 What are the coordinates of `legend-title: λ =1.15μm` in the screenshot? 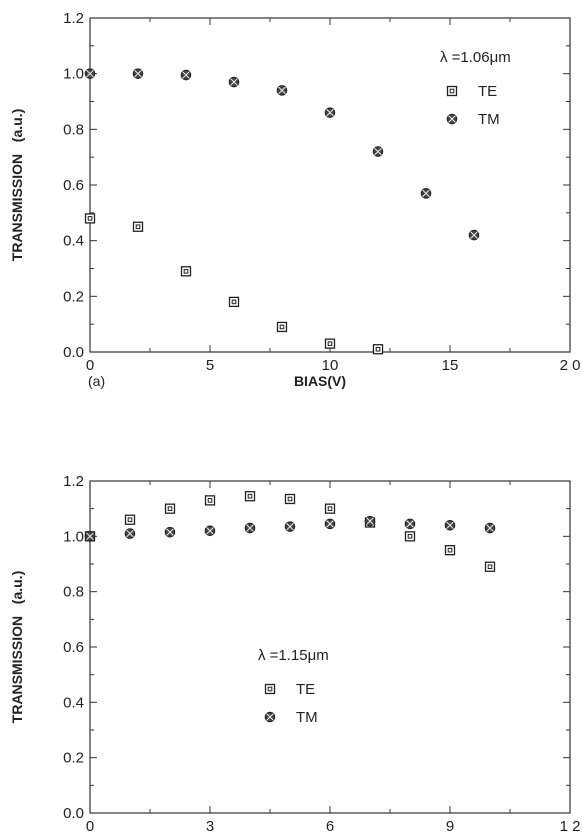 It's located at (293, 655).